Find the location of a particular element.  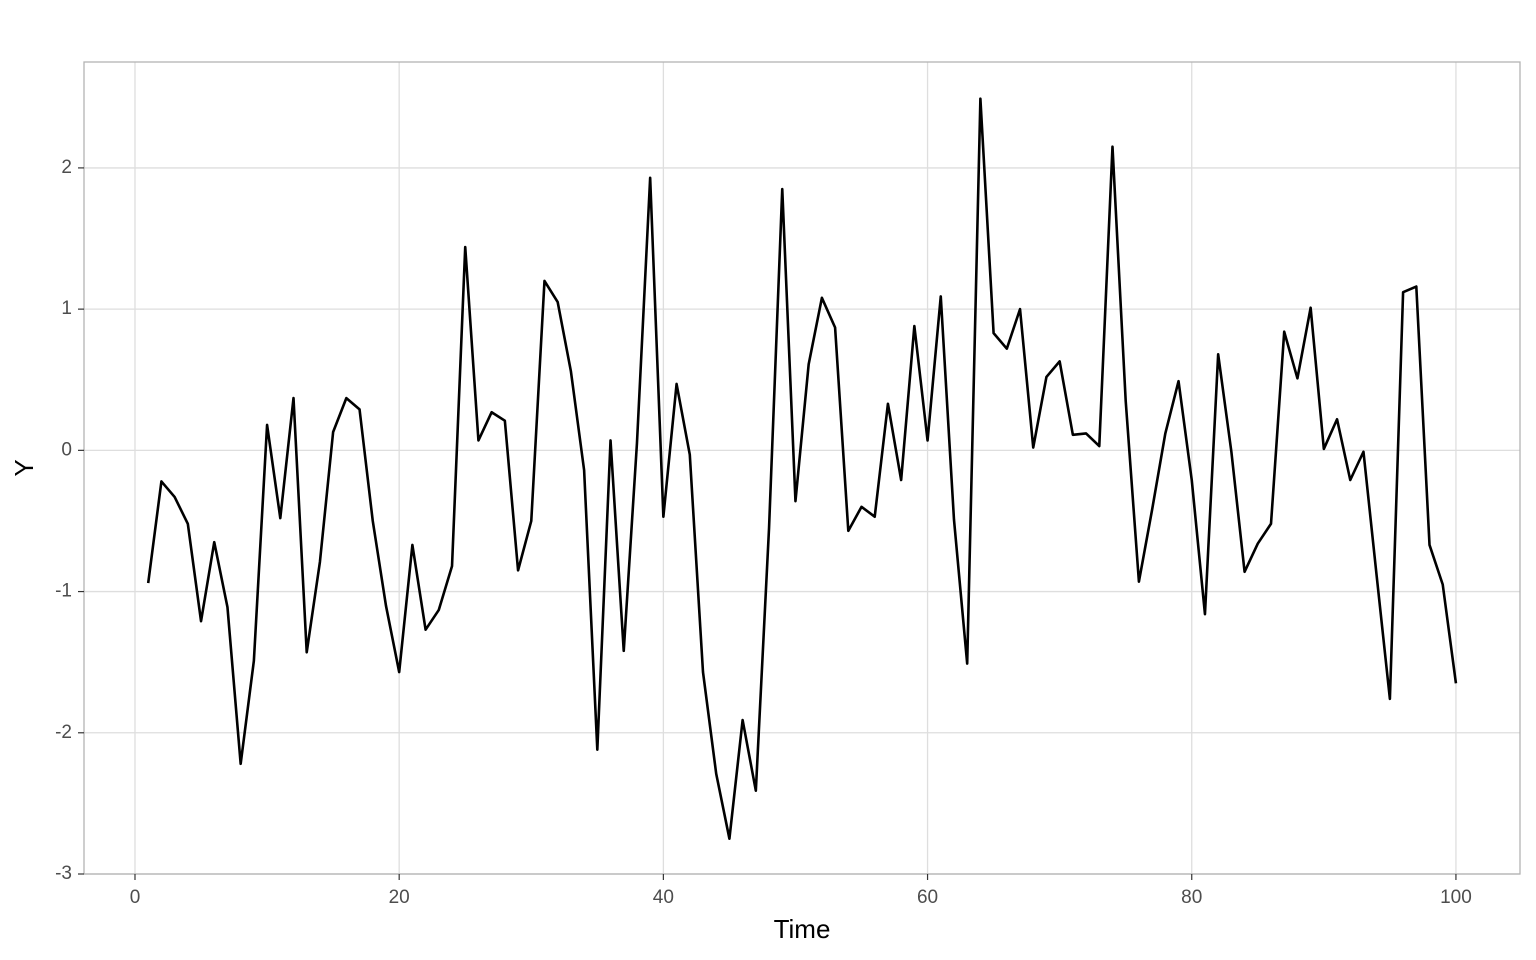

y-tick-label: 1 is located at coordinates (66, 308).